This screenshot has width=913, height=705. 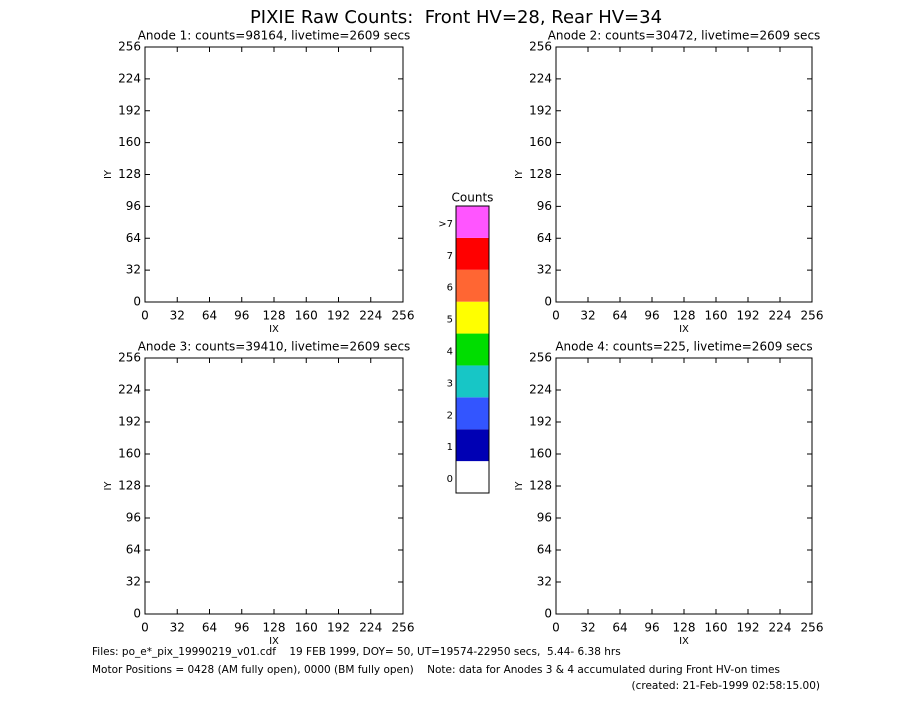 What do you see at coordinates (450, 415) in the screenshot?
I see `colorbar-label: 2` at bounding box center [450, 415].